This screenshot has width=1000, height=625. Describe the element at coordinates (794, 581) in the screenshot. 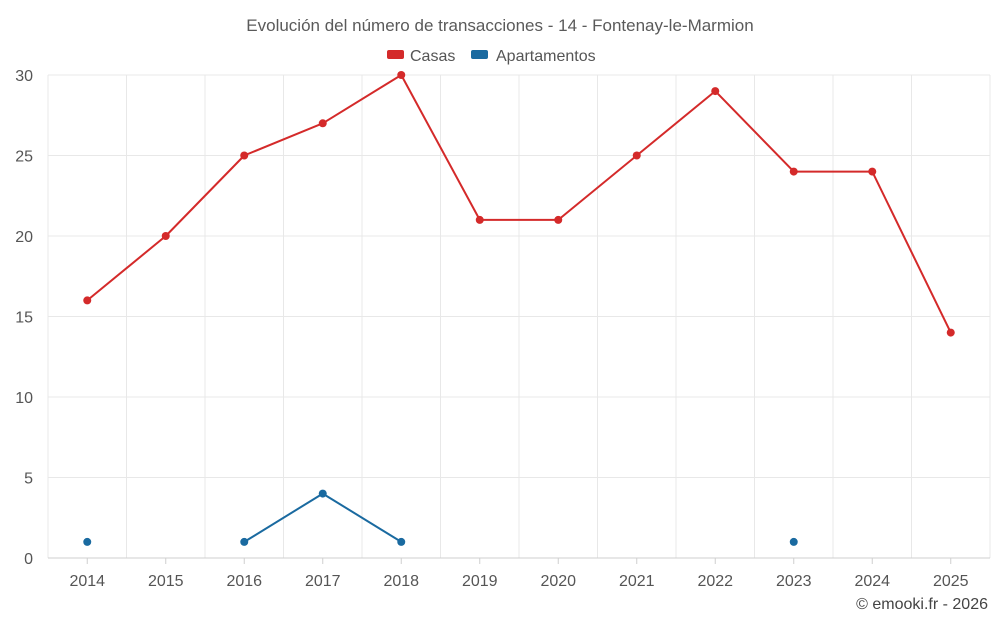

I see `x-tick-label: 2023` at that location.